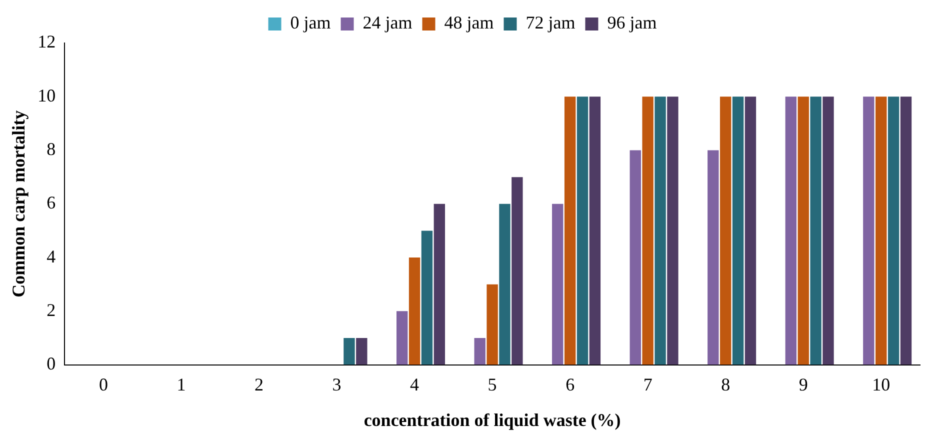  I want to click on y-axis-title: Common carp mortality, so click(18, 204).